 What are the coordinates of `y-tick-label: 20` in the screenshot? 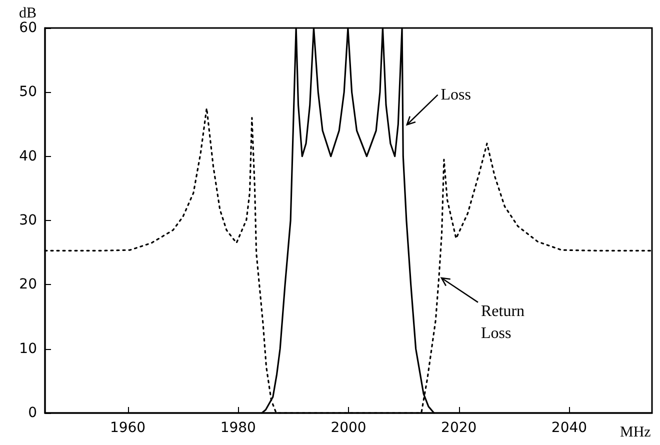 It's located at (28, 284).